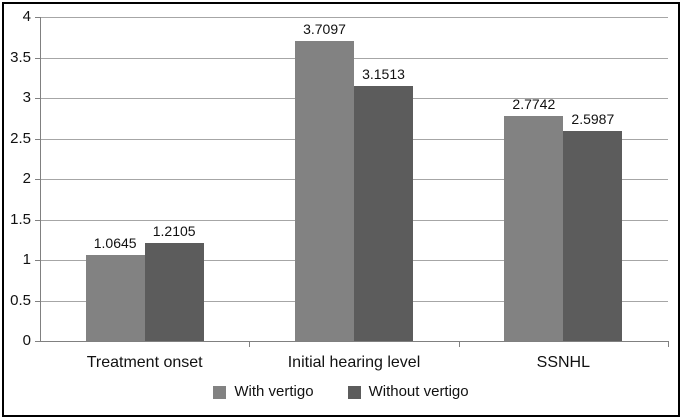 The width and height of the screenshot is (682, 419). Describe the element at coordinates (534, 104) in the screenshot. I see `bar-value-label: 2.7742` at that location.